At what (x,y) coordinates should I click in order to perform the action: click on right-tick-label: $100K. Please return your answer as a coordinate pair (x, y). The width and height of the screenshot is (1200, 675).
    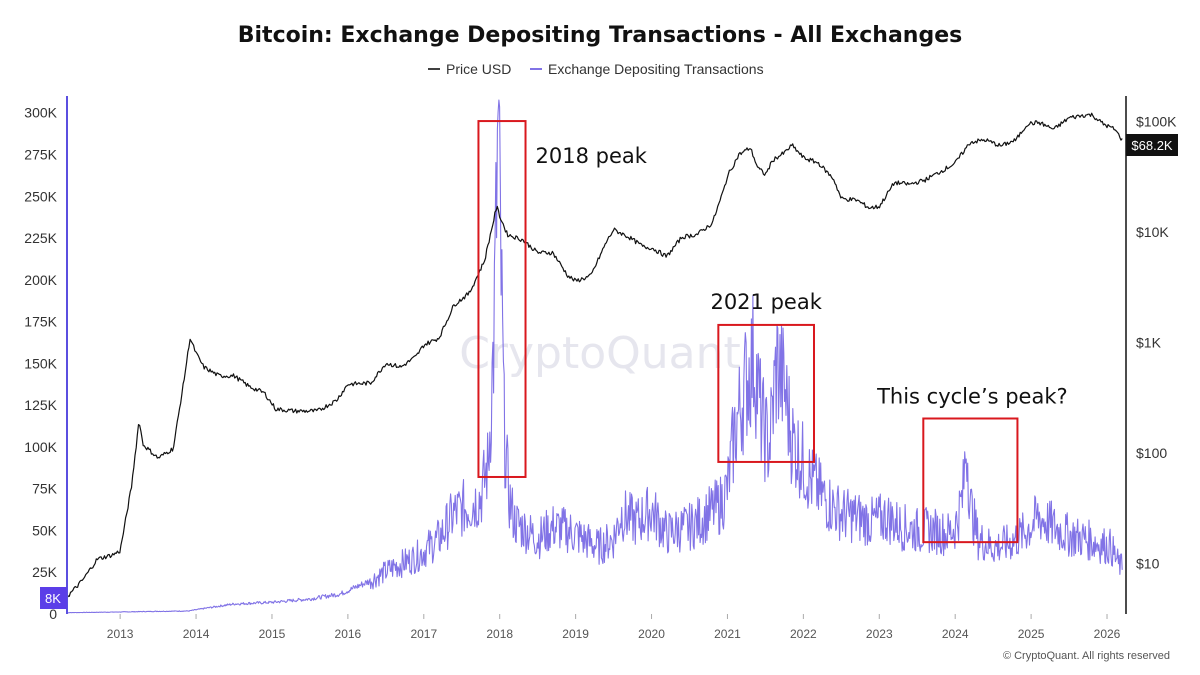
    Looking at the image, I should click on (1156, 121).